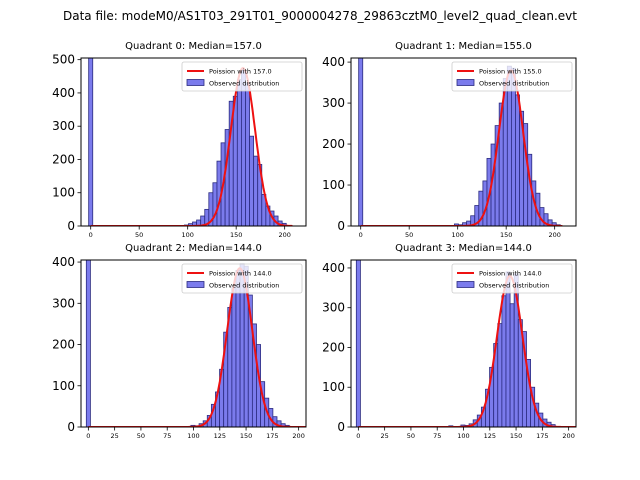 The height and width of the screenshot is (480, 640). I want to click on legend: Poission with 157.0 Observed distribution, so click(242, 76).